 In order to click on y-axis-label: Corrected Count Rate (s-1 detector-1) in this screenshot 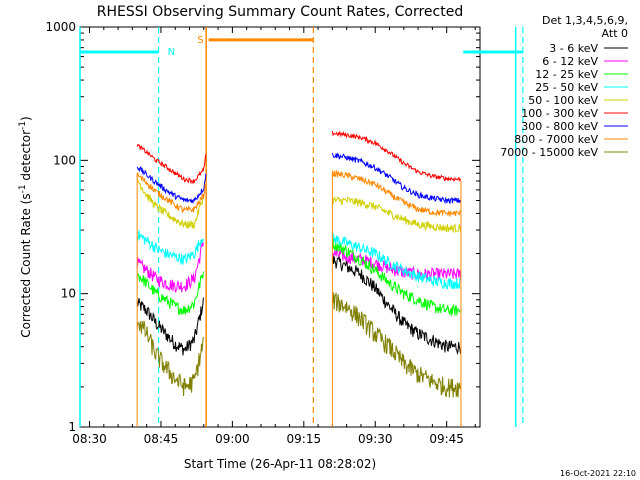, I will do `click(25, 226)`.